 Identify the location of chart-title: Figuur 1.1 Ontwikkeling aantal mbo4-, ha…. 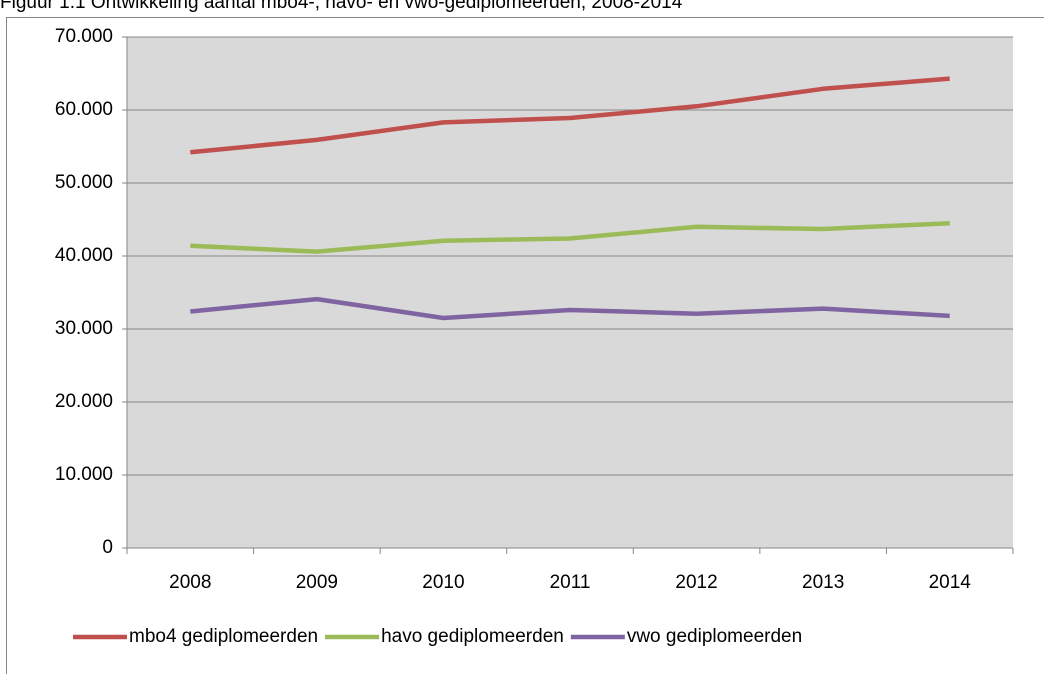
(341, 6).